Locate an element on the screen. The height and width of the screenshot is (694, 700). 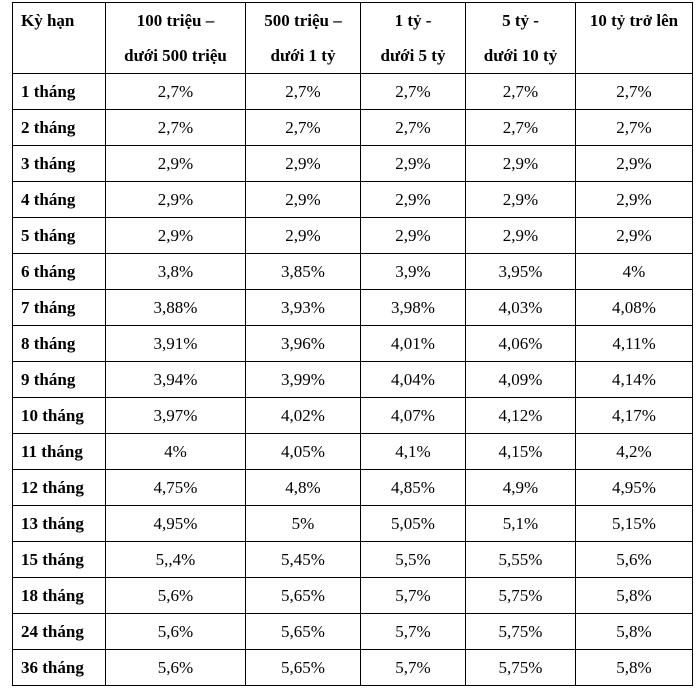
rate-cell: 3,88% is located at coordinates (175, 307).